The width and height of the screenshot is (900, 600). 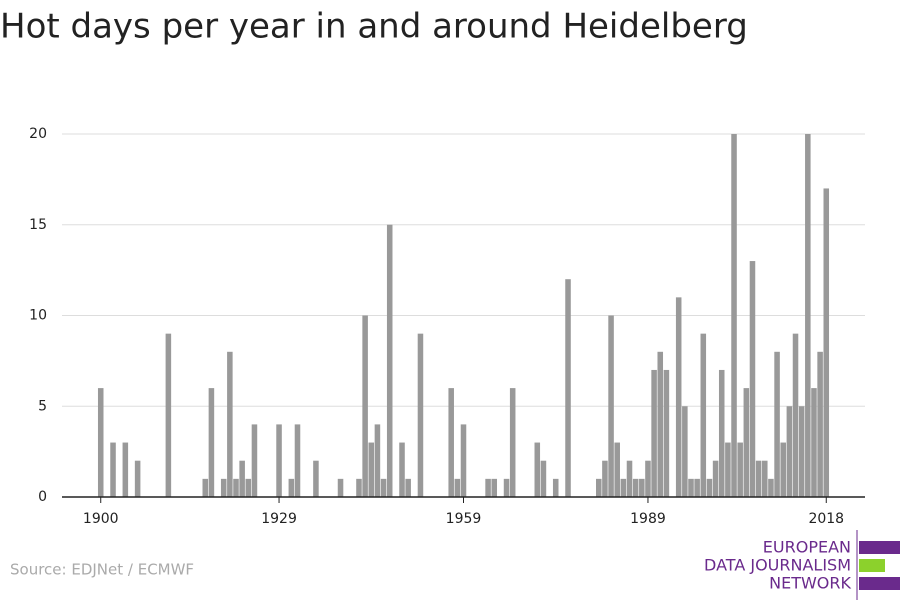 What do you see at coordinates (777, 565) in the screenshot?
I see `logo-text: DATA JOURNALISM` at bounding box center [777, 565].